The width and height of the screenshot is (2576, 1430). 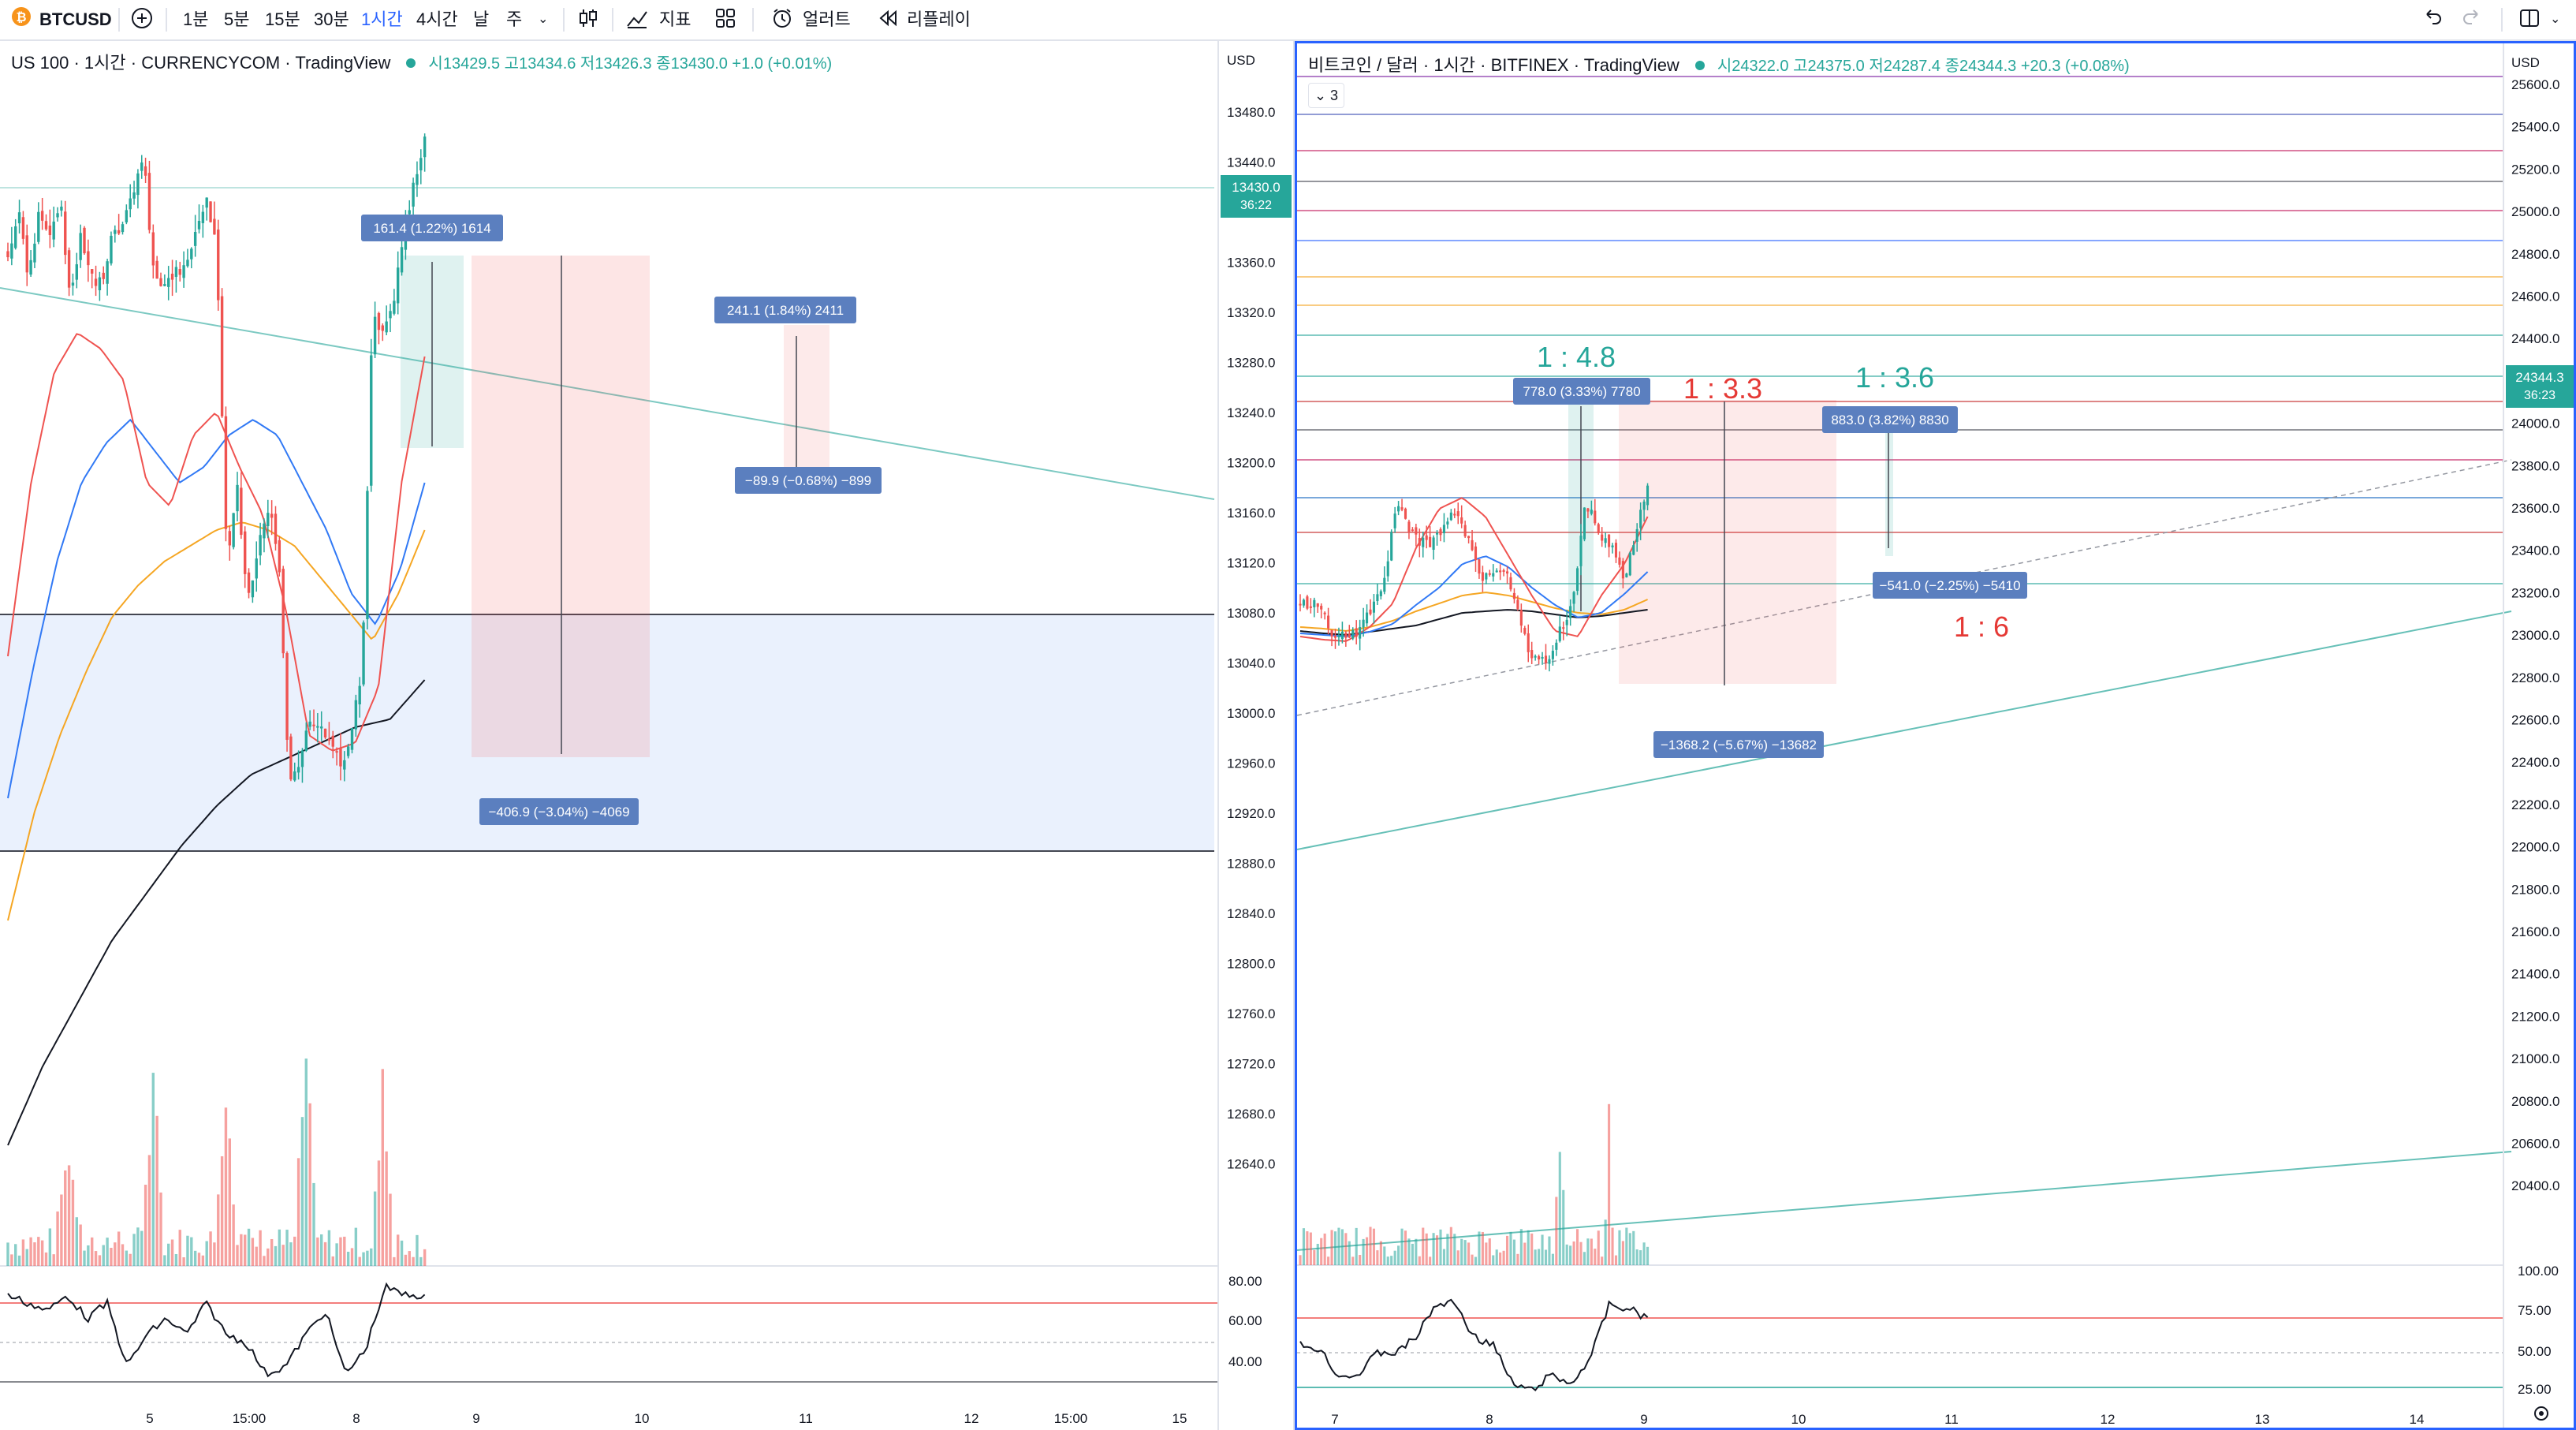 I want to click on layout-split-icon, so click(x=2529, y=19).